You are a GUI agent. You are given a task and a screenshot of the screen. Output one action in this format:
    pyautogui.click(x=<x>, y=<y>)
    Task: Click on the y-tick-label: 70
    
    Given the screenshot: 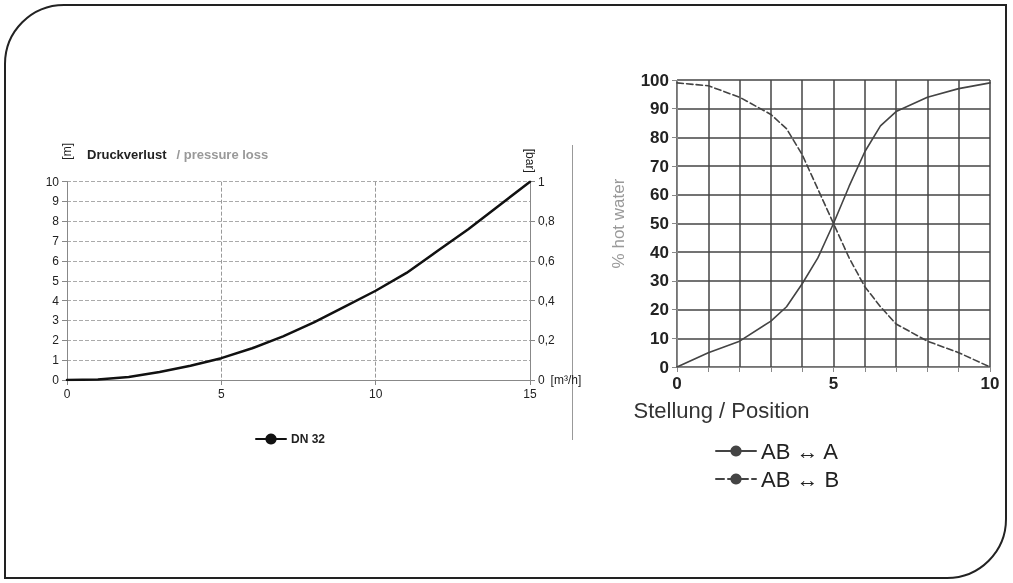 What is the action you would take?
    pyautogui.click(x=659, y=166)
    